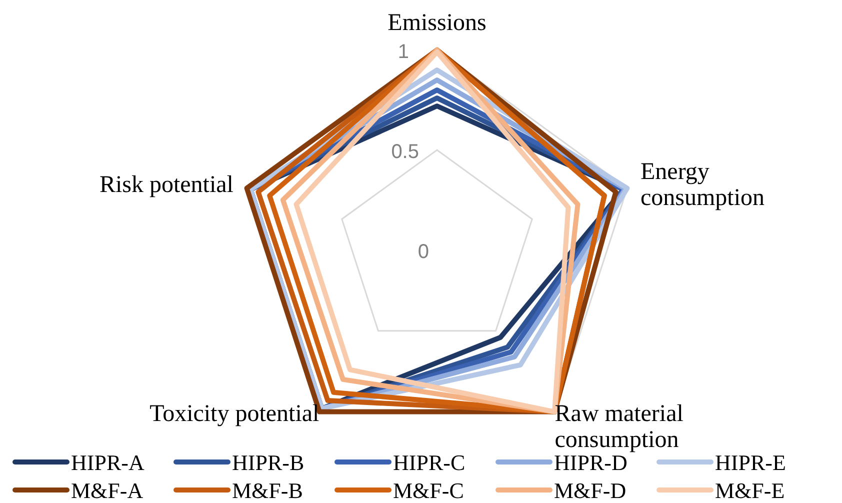 This screenshot has height=503, width=842. I want to click on legend-label: M&F-B, so click(267, 490).